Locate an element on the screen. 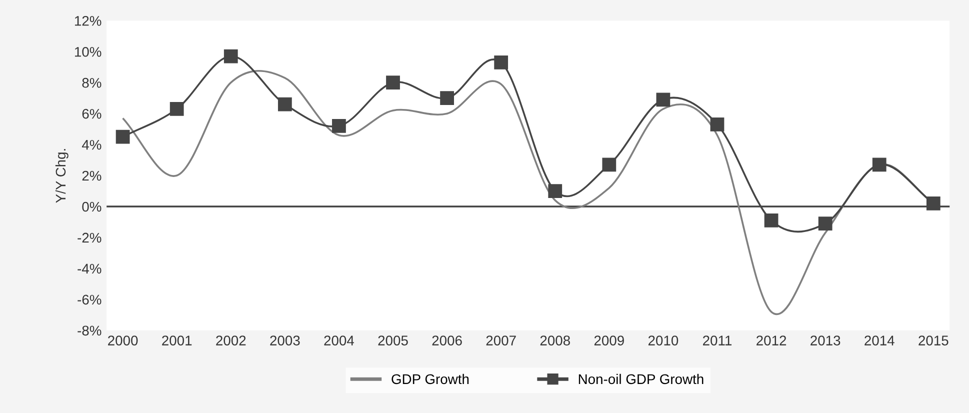 The height and width of the screenshot is (413, 969). y-tick-label: 10% is located at coordinates (88, 51).